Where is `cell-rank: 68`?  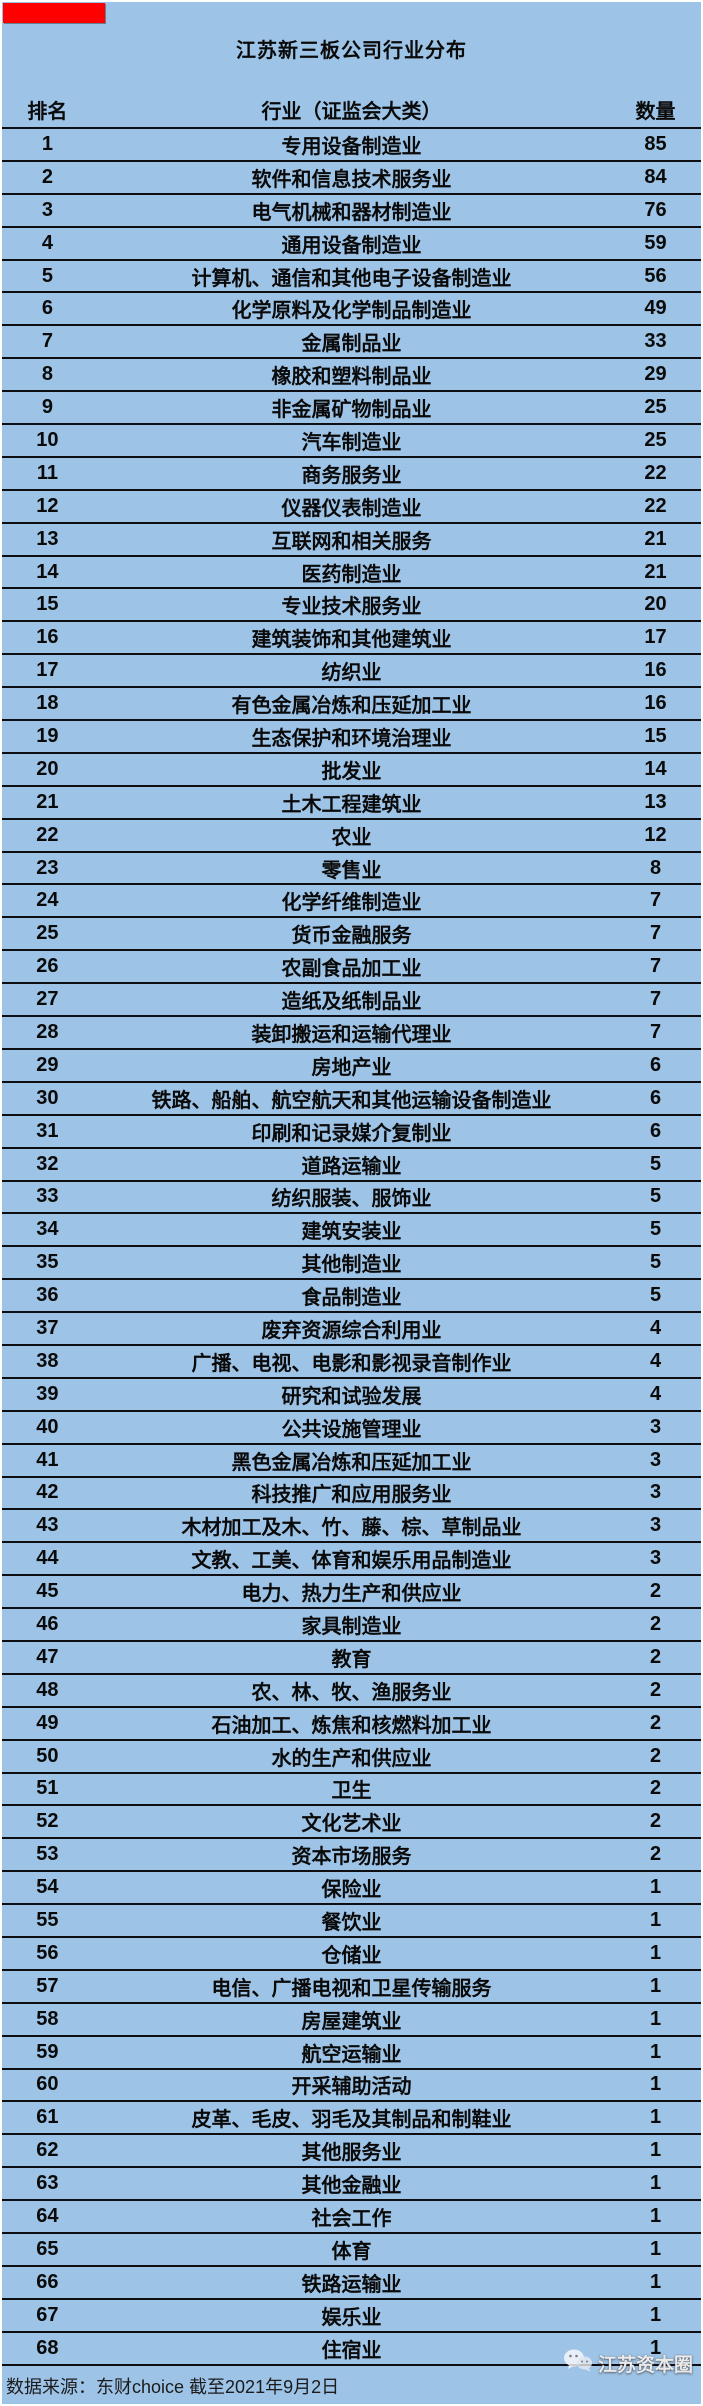 cell-rank: 68 is located at coordinates (47, 2347).